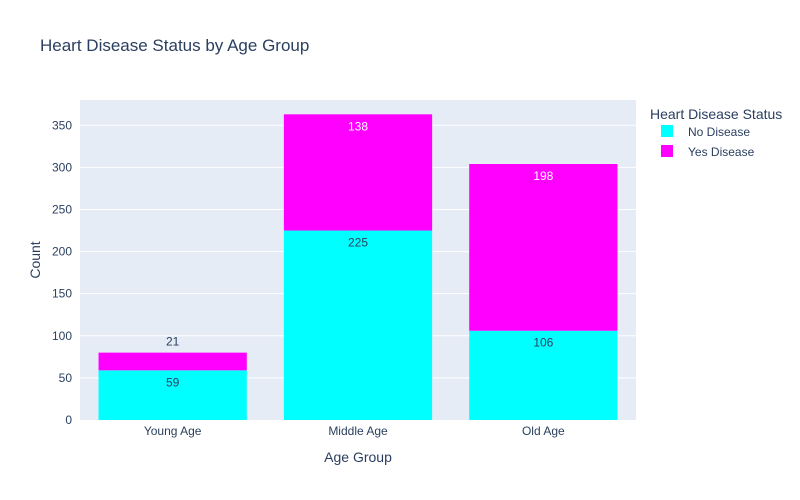  What do you see at coordinates (35, 259) in the screenshot?
I see `y-axis-title: Count` at bounding box center [35, 259].